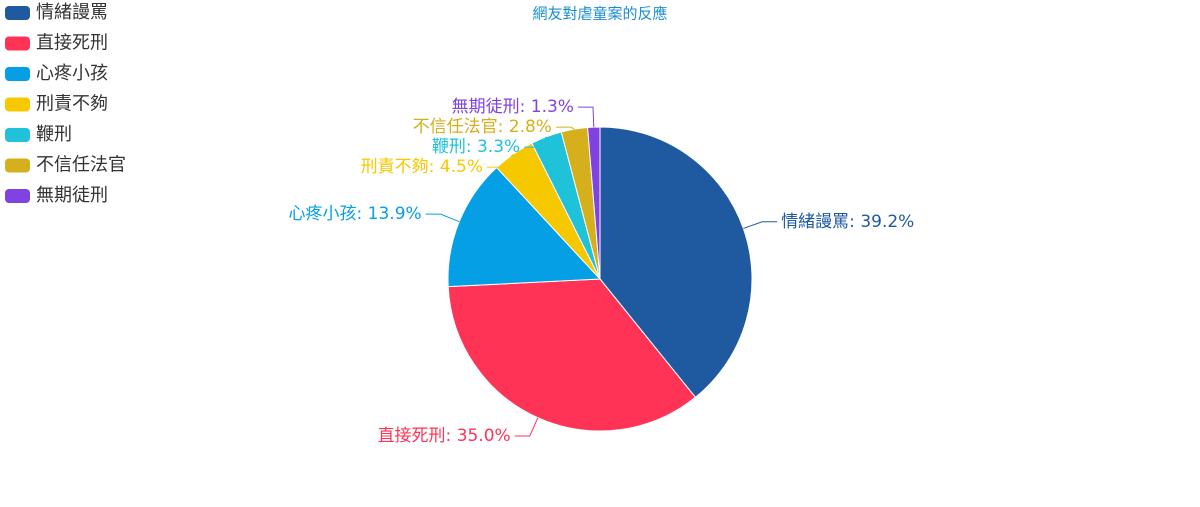 This screenshot has height=507, width=1200. Describe the element at coordinates (847, 222) in the screenshot. I see `data-label: 情緒謾罵: 39.2%` at that location.